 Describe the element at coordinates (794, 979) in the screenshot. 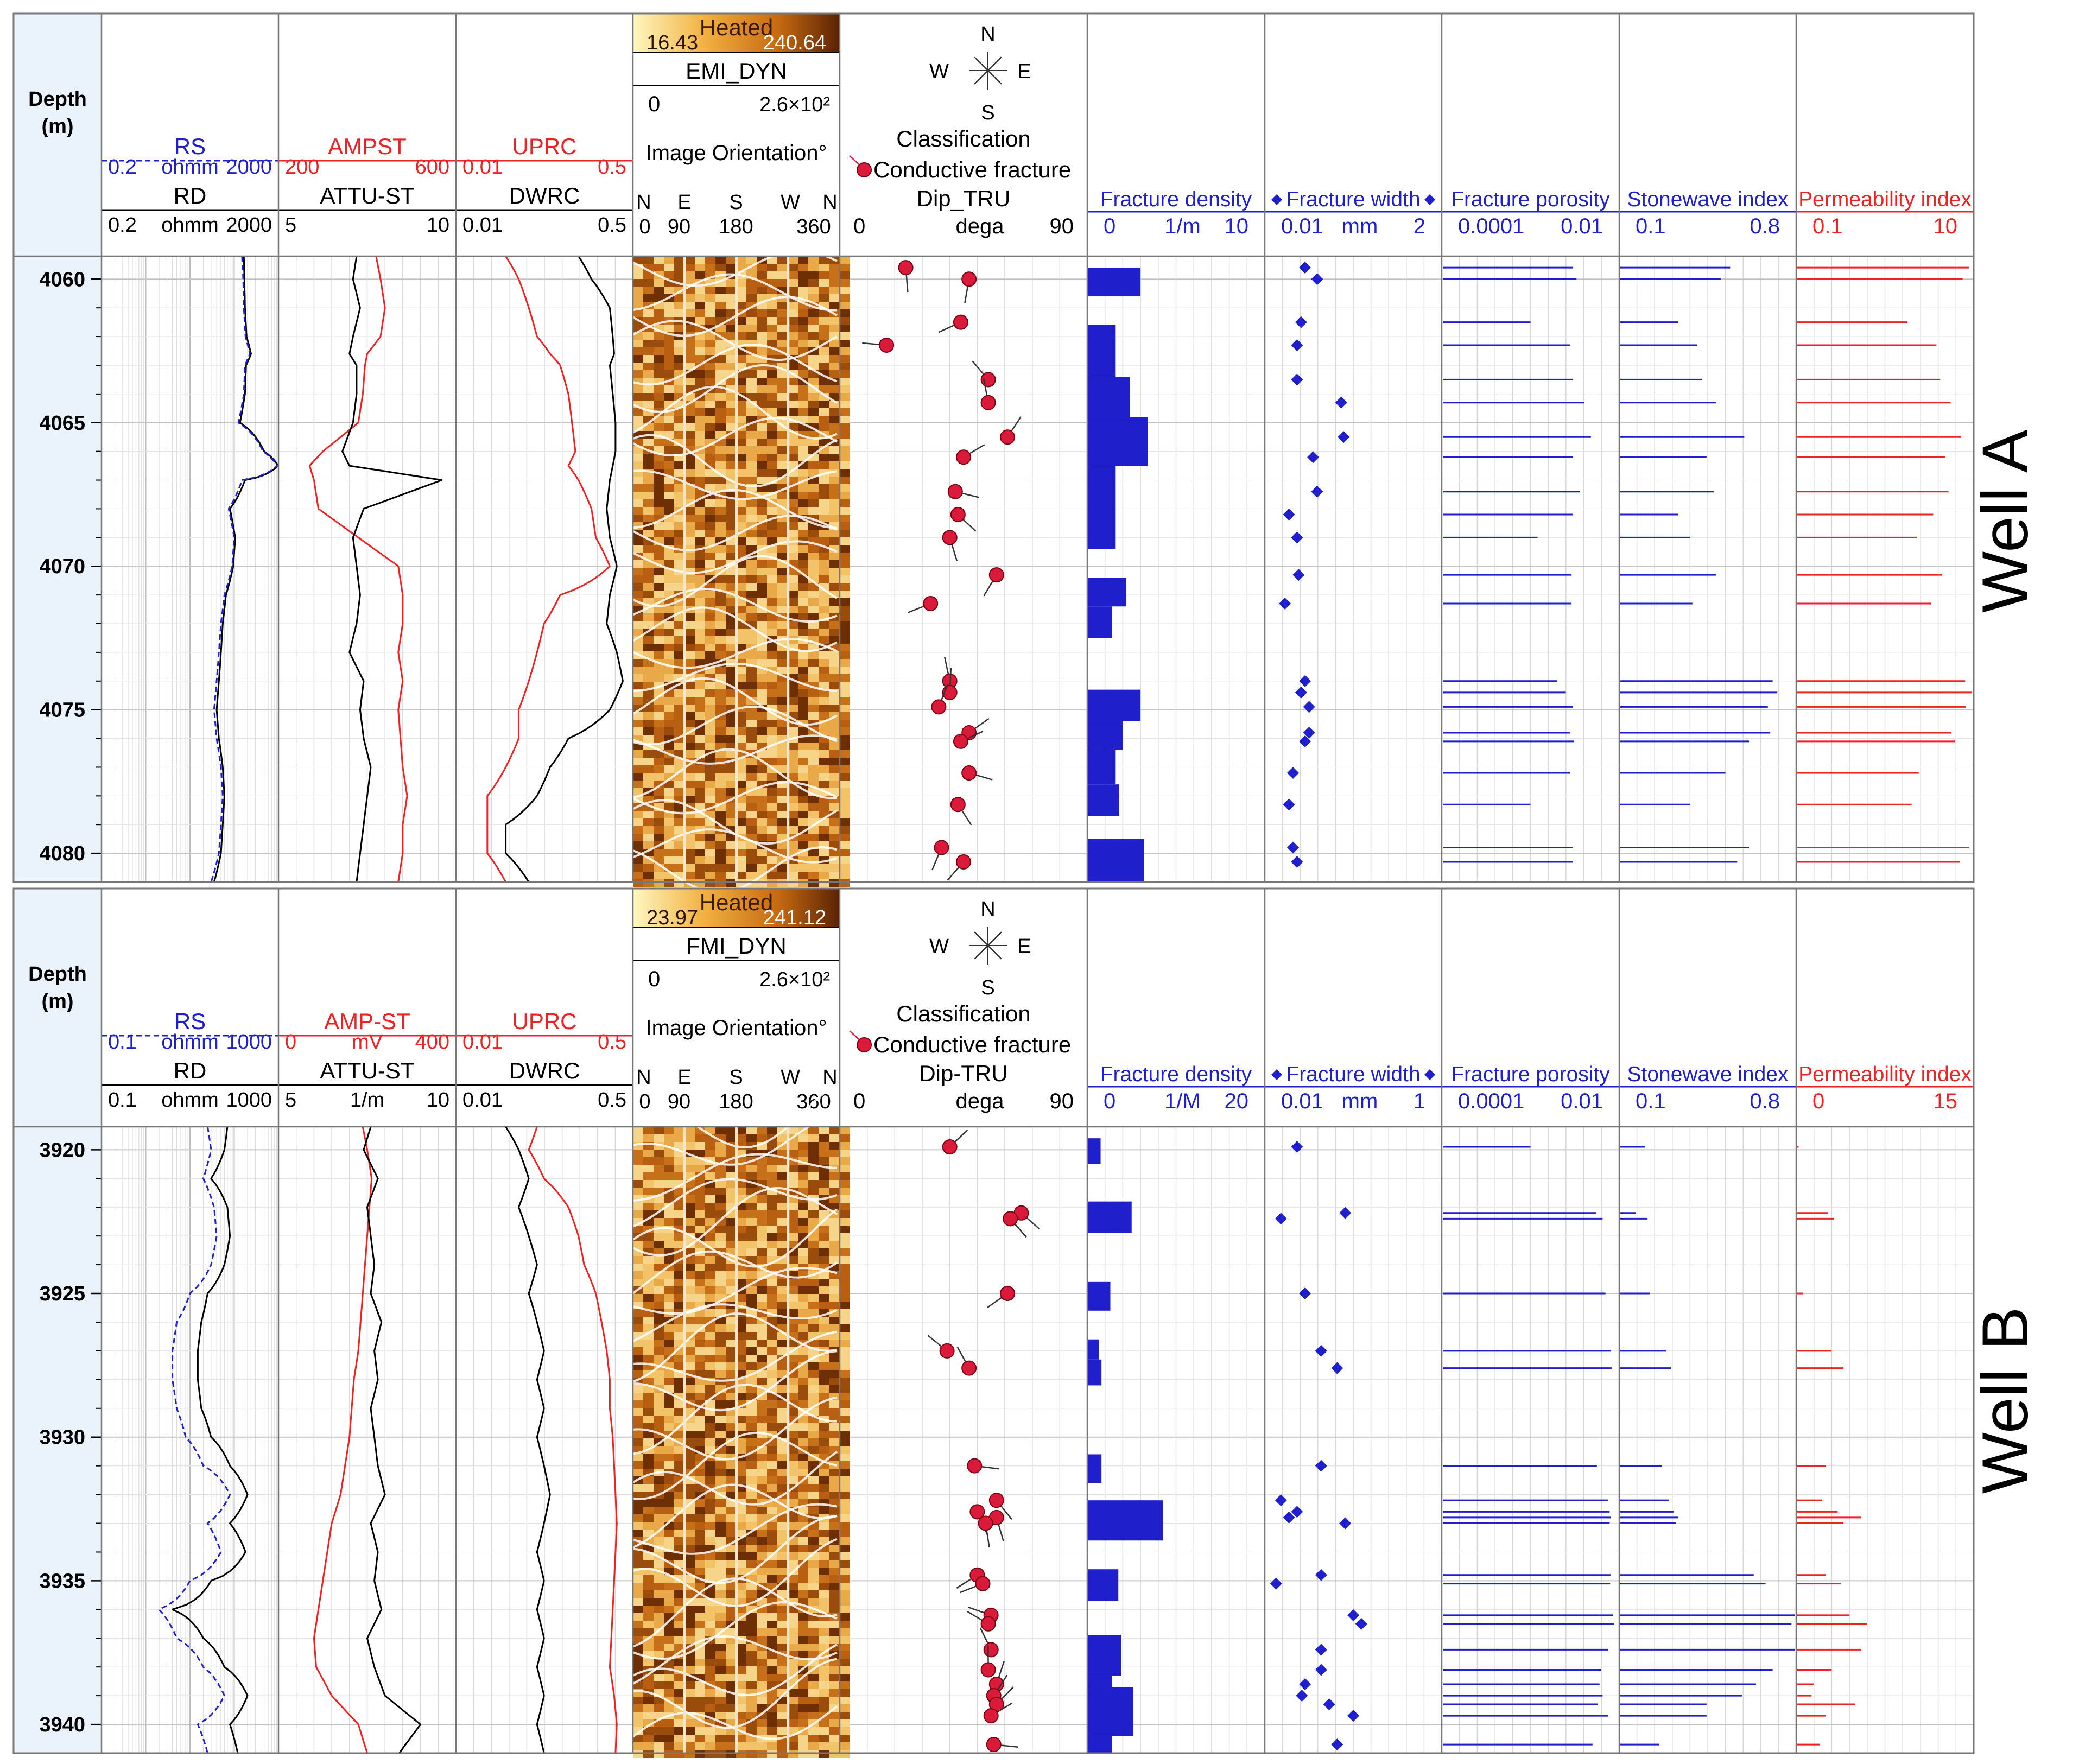

I see `image-scale-max: 2.6×10²` at that location.